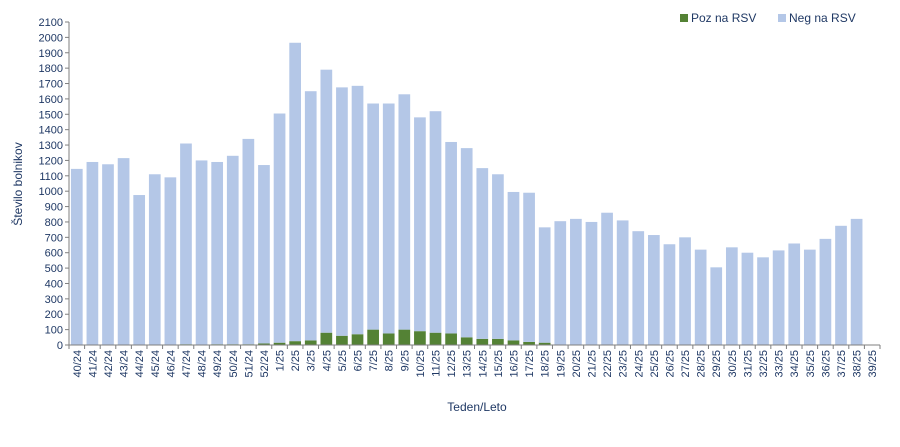  Describe the element at coordinates (51, 115) in the screenshot. I see `y-tick-label: 1500` at that location.